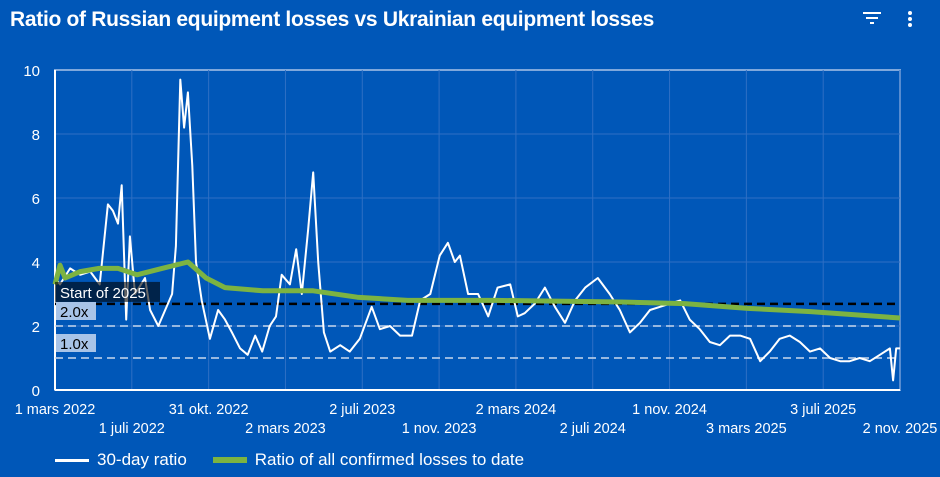  I want to click on y-tick-label: 2, so click(36, 327).